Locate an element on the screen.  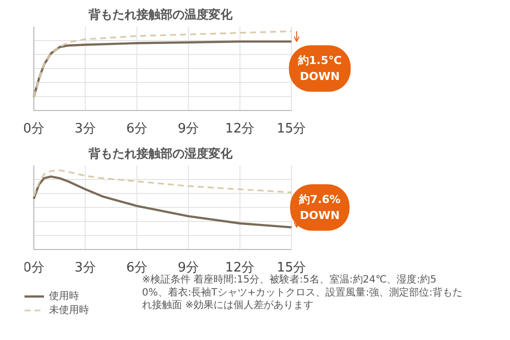
legend-label: 未使用時 is located at coordinates (69, 310).